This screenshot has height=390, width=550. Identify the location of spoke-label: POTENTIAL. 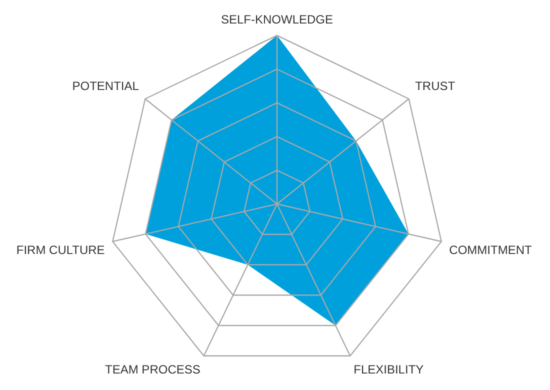
(106, 86).